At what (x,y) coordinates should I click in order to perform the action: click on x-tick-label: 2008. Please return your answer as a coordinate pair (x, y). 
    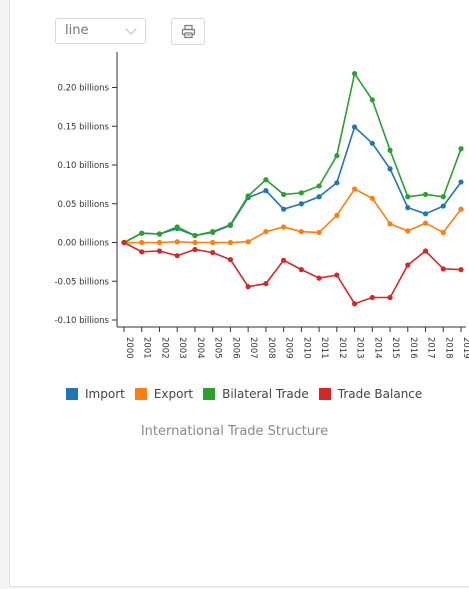
    Looking at the image, I should click on (271, 348).